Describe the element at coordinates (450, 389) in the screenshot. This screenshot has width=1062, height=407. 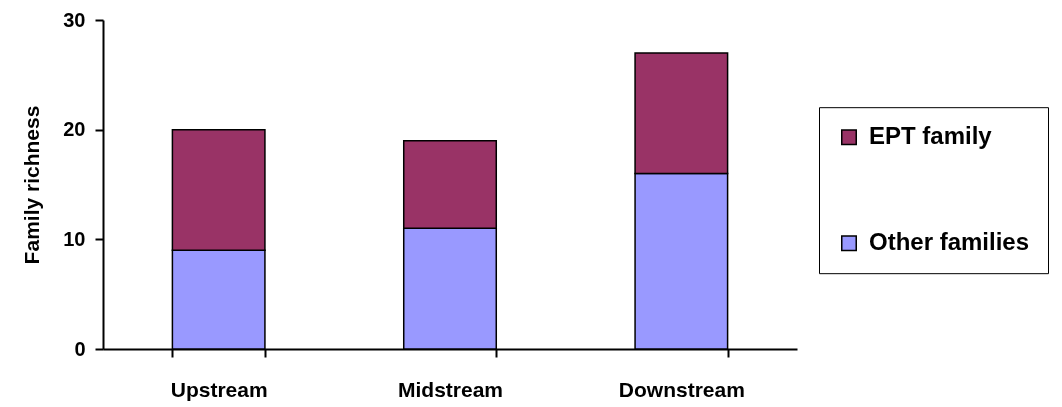
I see `x-tick-label: Midstream` at that location.